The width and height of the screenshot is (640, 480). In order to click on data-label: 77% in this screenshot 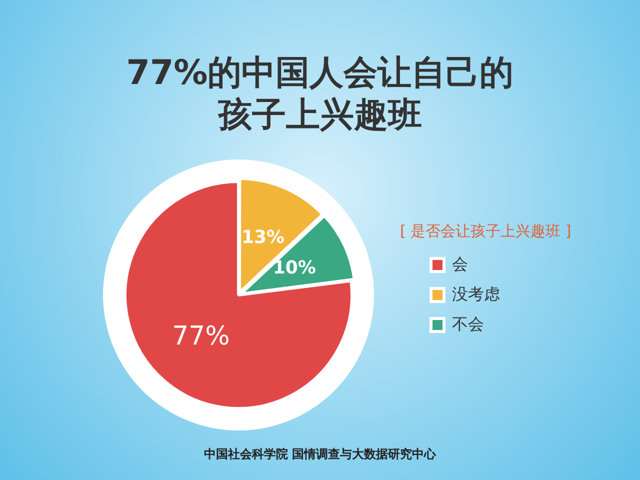, I will do `click(201, 336)`.